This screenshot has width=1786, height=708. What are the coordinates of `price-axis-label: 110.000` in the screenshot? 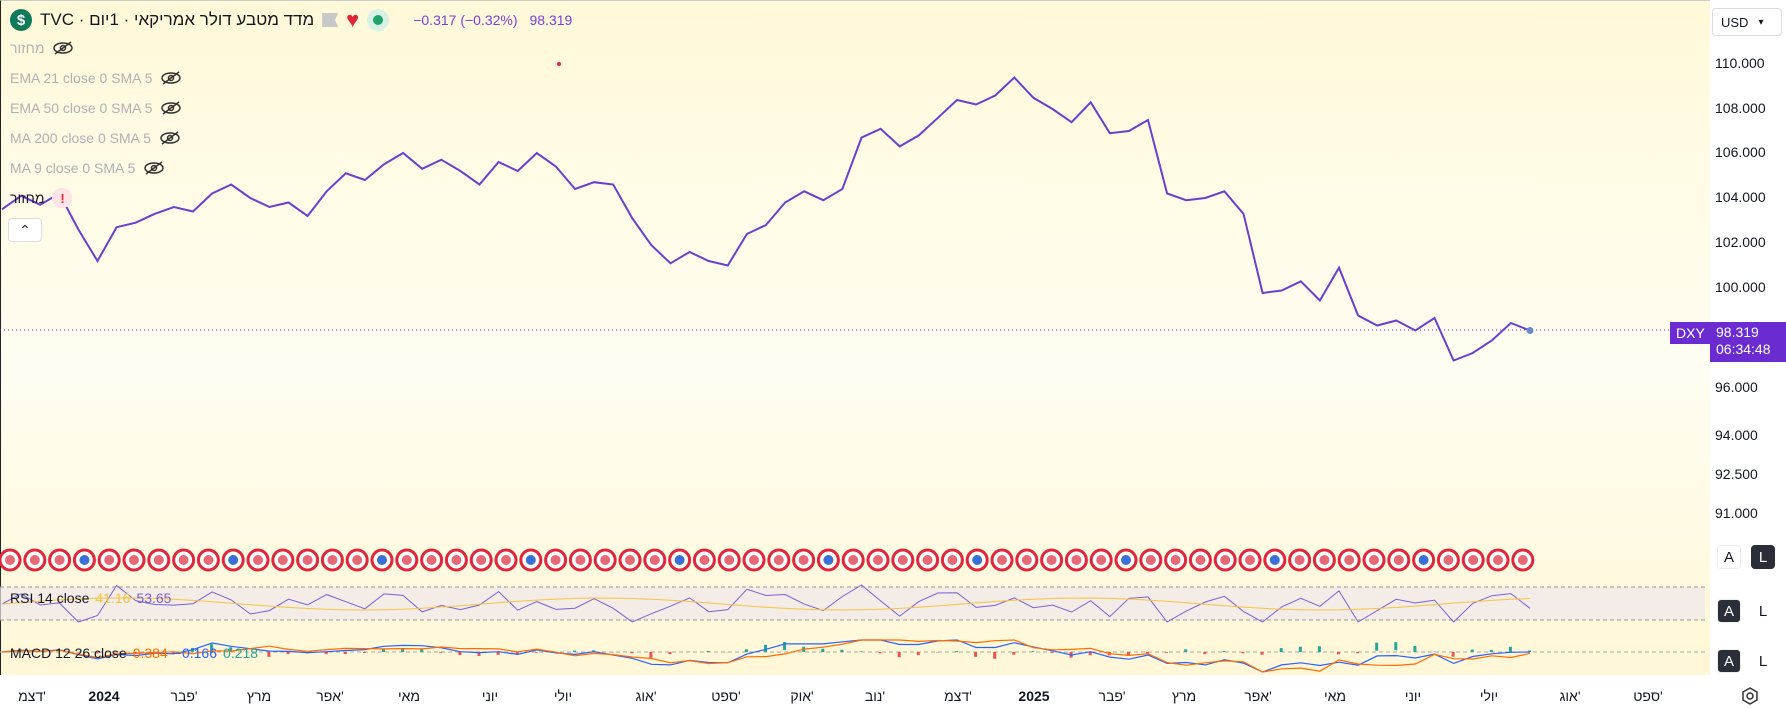 It's located at (1740, 63).